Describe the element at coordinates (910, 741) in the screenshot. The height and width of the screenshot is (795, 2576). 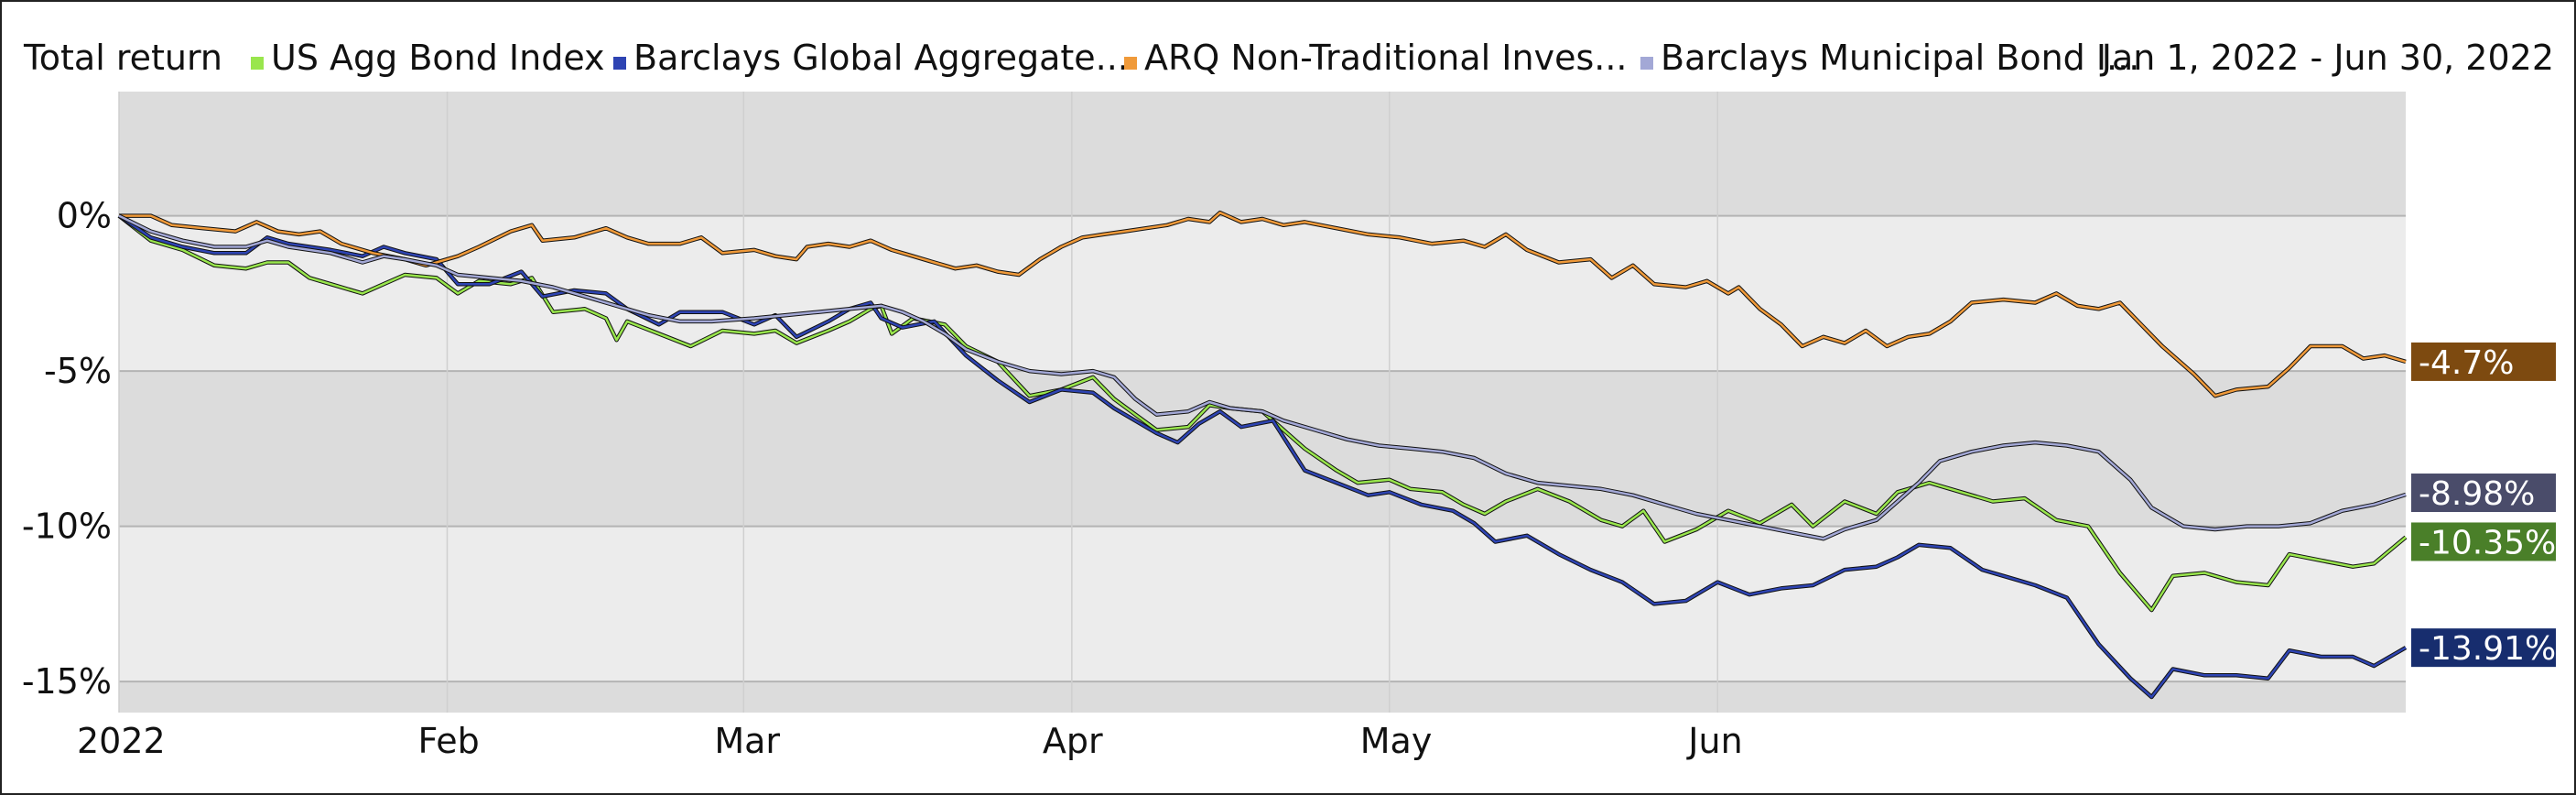
I see `x-axis: 2022 Feb Mar Apr May Jun` at that location.